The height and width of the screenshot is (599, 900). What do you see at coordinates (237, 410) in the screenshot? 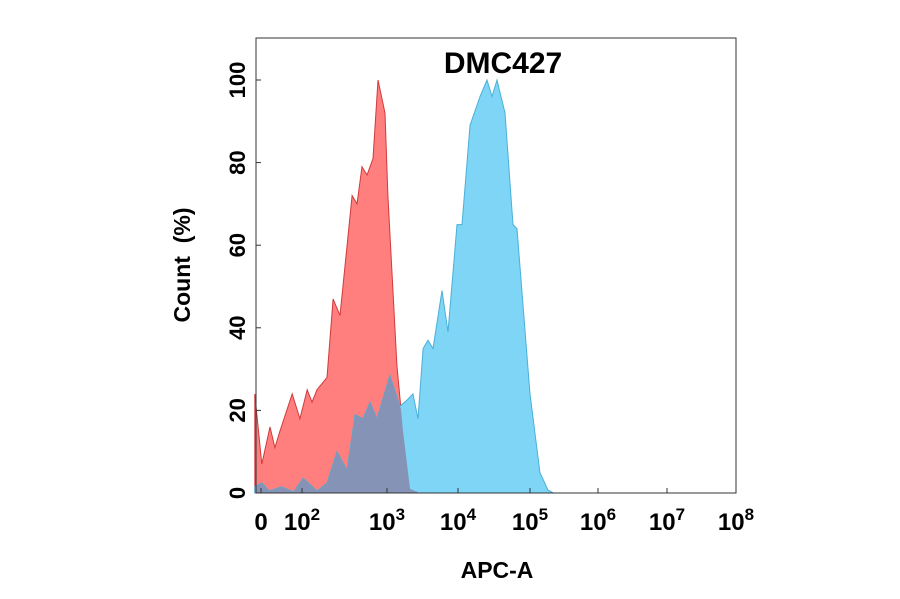
I see `y-tick-label: 20` at bounding box center [237, 410].